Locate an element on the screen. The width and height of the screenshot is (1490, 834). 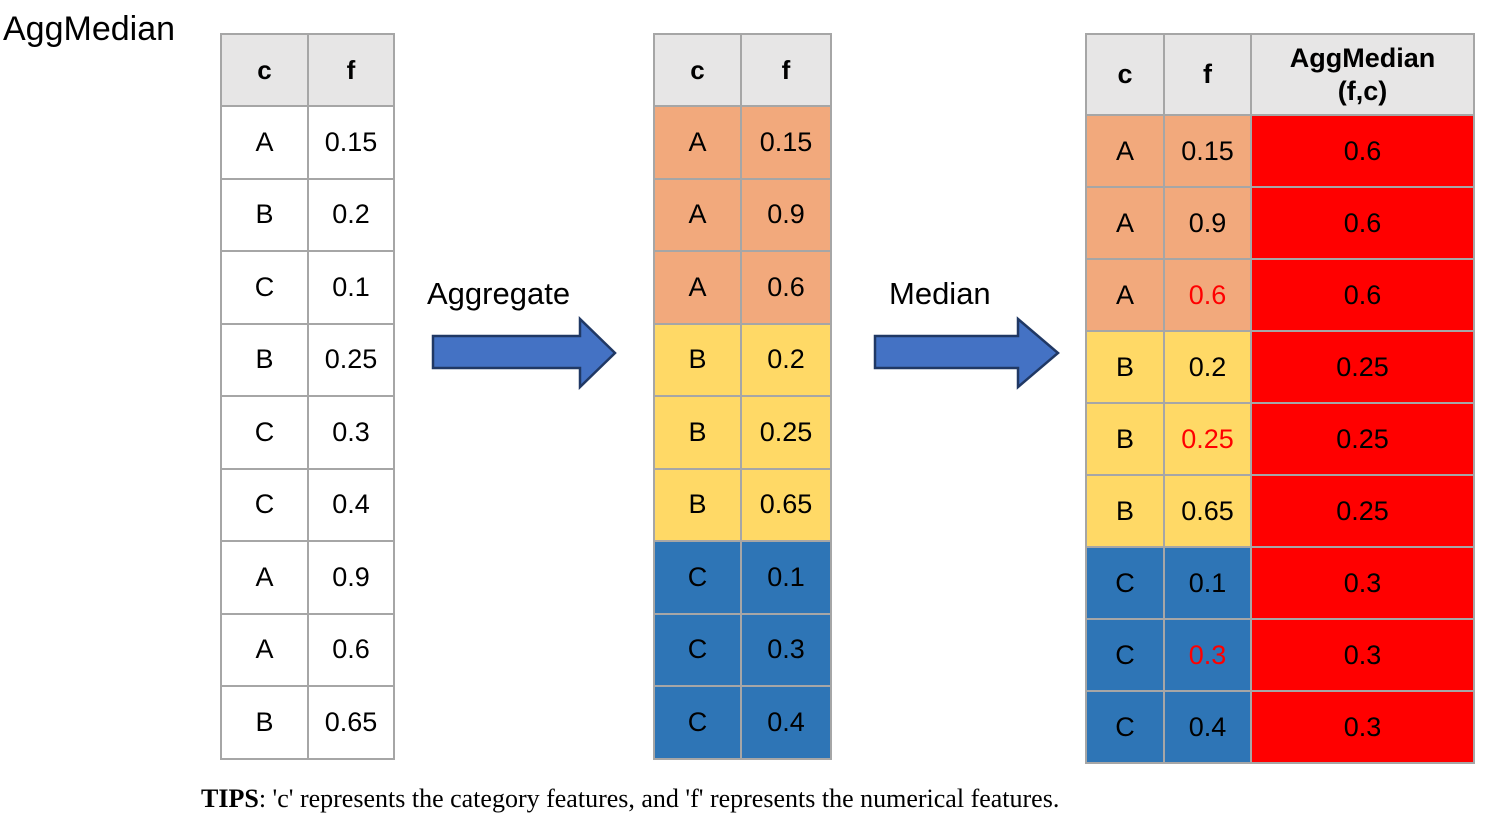
table-row: B 0.65 0.25 is located at coordinates (1280, 511).